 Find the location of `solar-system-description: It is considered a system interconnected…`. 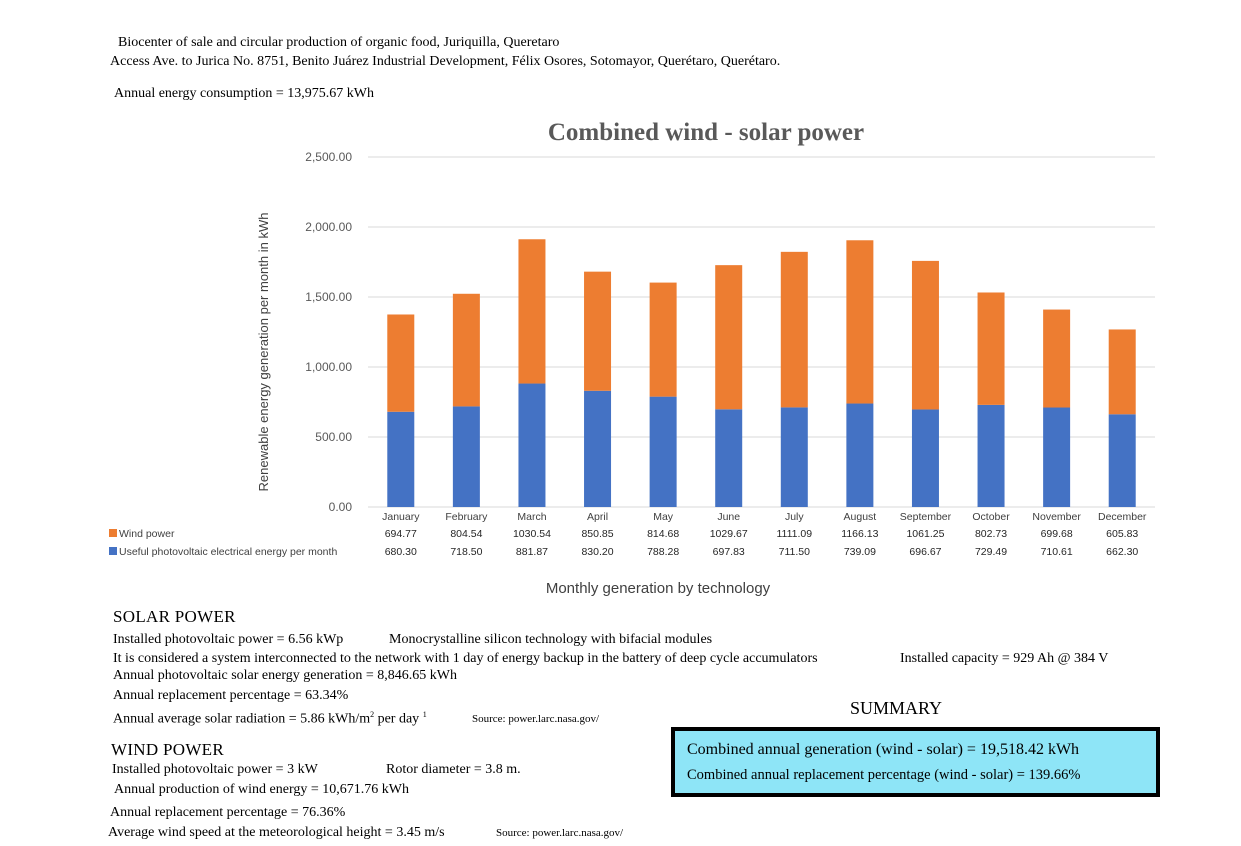

solar-system-description: It is considered a system interconnected… is located at coordinates (465, 658).